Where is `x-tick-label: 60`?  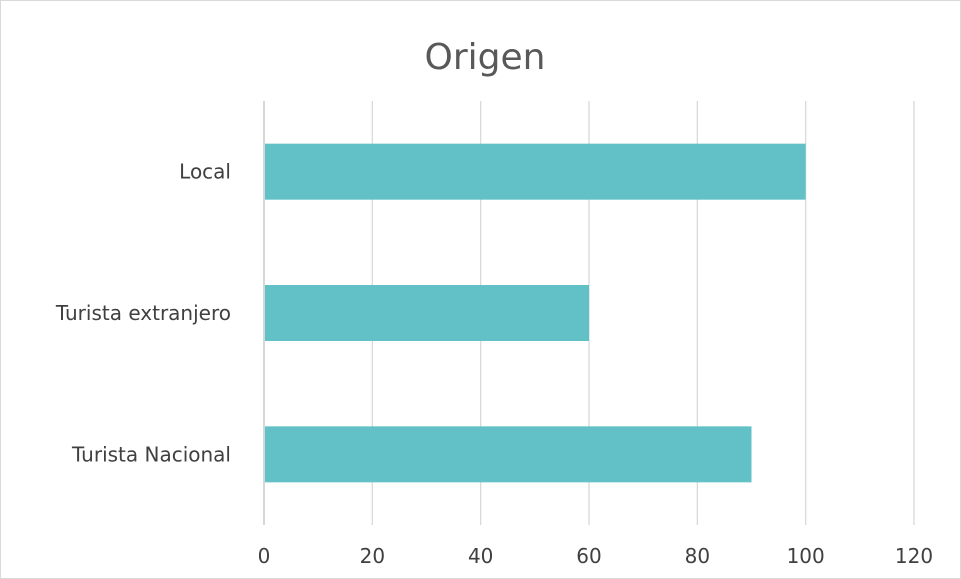
x-tick-label: 60 is located at coordinates (588, 556).